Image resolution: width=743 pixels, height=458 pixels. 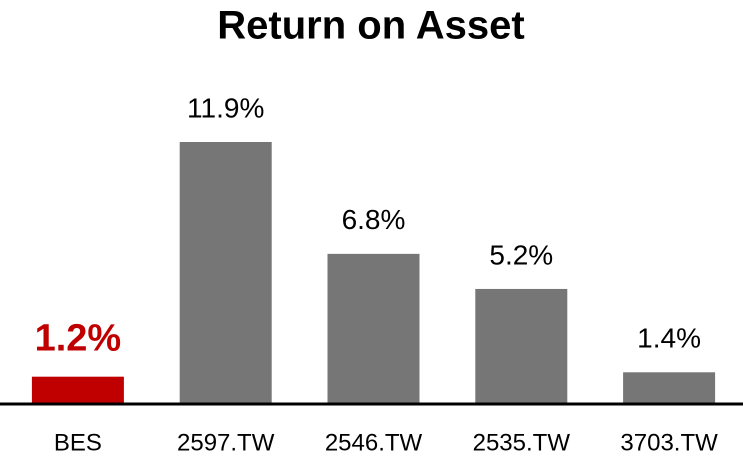 What do you see at coordinates (522, 442) in the screenshot?
I see `x-tick-label: 2535.TW` at bounding box center [522, 442].